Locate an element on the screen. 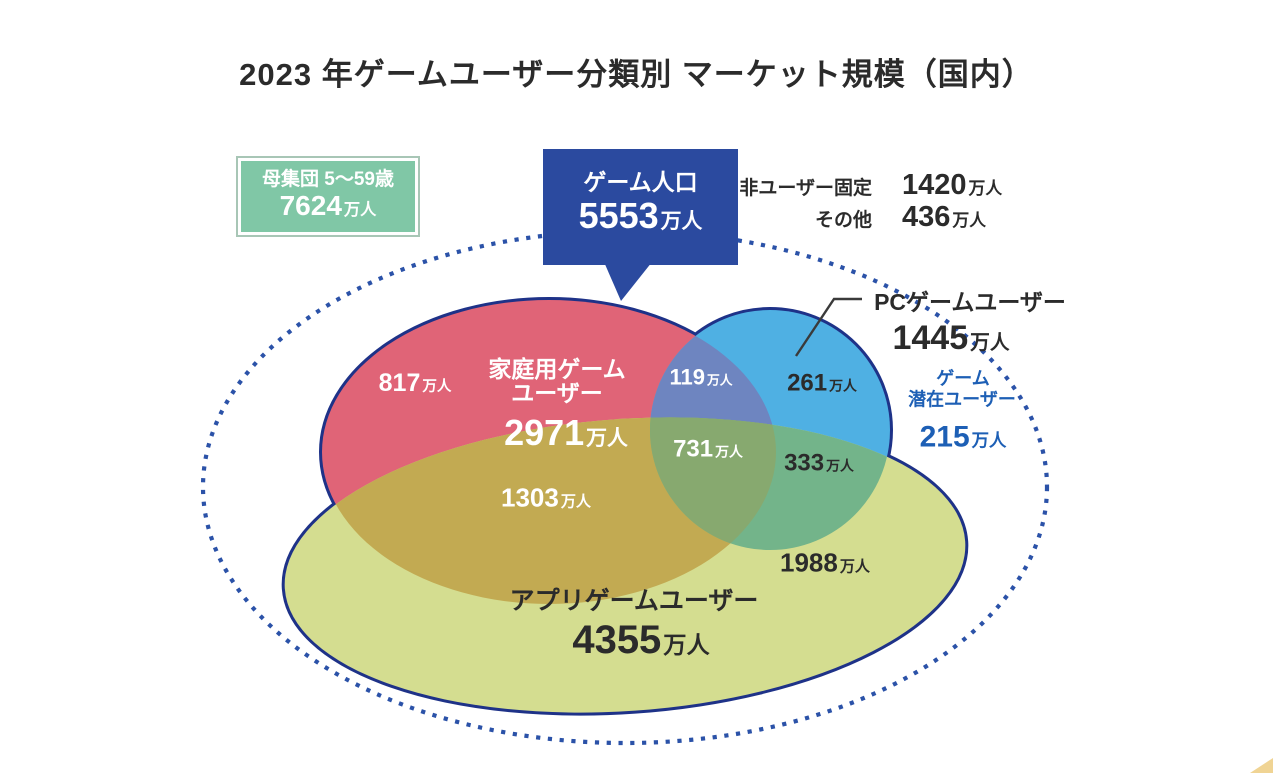 The image size is (1273, 773). region-triple: 731 万人 is located at coordinates (708, 449).